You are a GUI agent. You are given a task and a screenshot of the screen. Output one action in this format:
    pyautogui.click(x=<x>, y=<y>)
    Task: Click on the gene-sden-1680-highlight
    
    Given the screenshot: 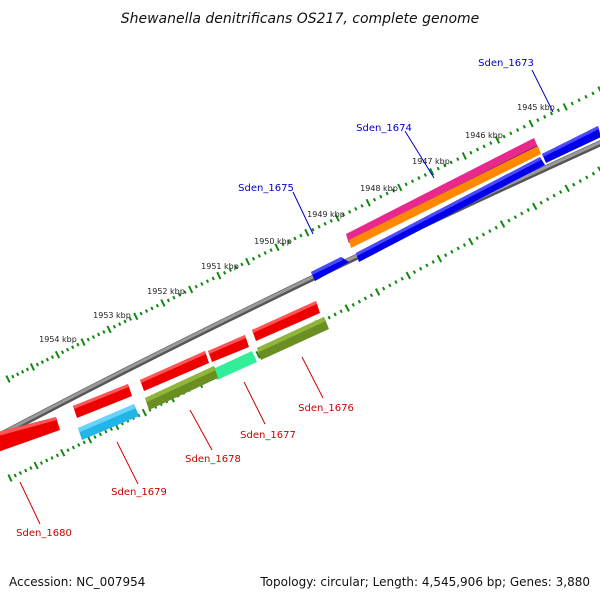 What is the action you would take?
    pyautogui.click(x=28, y=426)
    